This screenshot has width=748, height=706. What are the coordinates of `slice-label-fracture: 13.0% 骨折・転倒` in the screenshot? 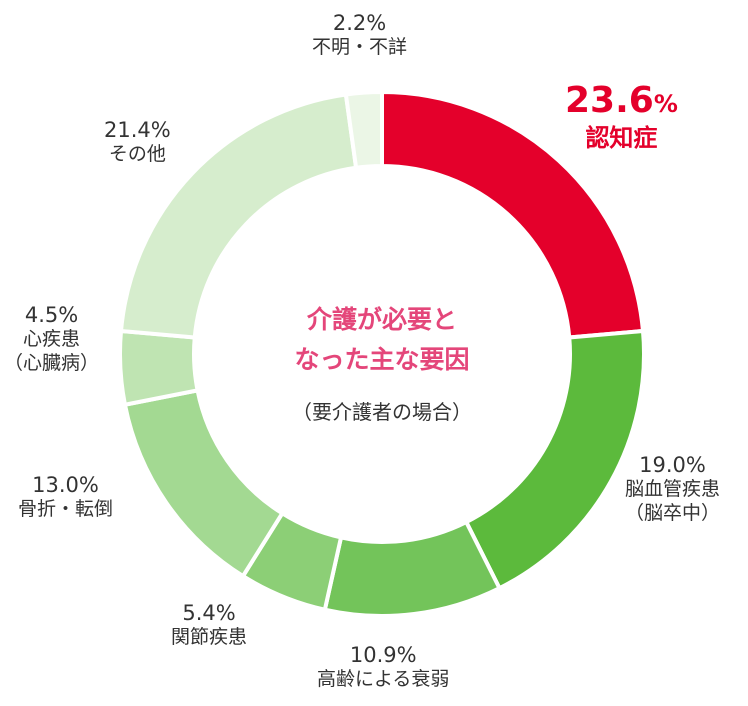 It's located at (65, 497).